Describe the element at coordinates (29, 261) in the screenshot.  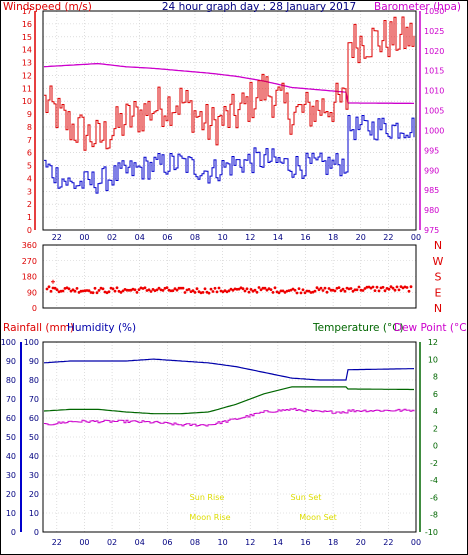
I see `direction-tick-label: 270` at that location.